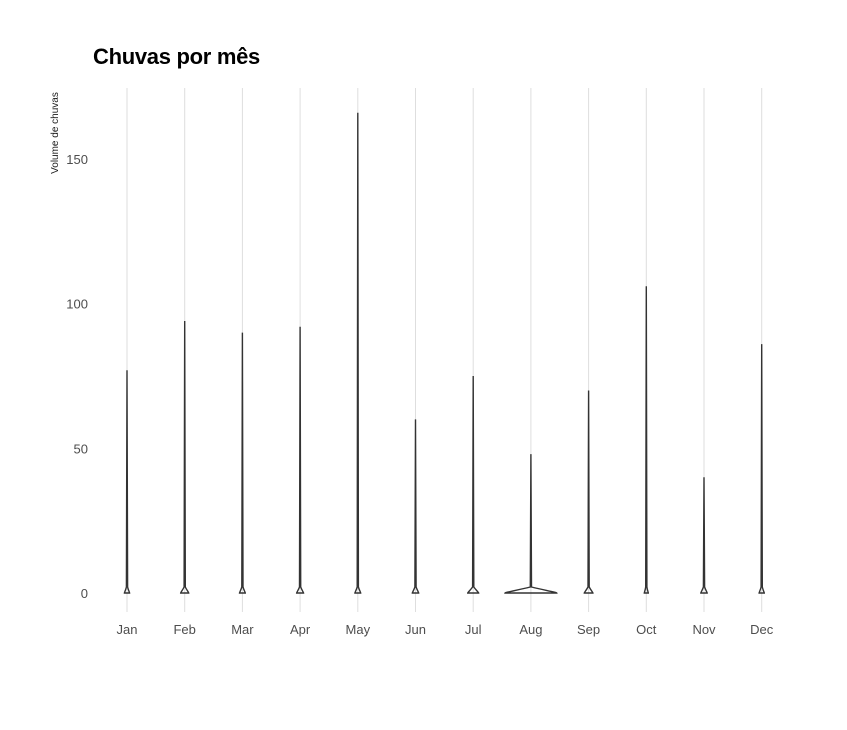 This screenshot has width=847, height=730. Describe the element at coordinates (184, 457) in the screenshot. I see `violin-feb` at that location.